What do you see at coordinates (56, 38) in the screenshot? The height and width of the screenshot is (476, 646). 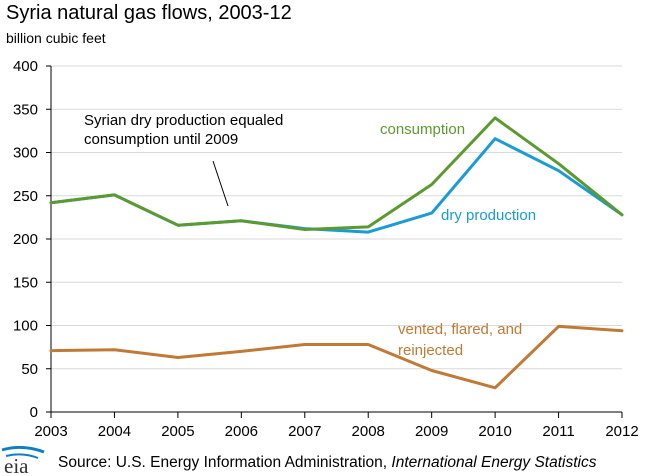 I see `chart-subtitle: billion cubic feet` at bounding box center [56, 38].